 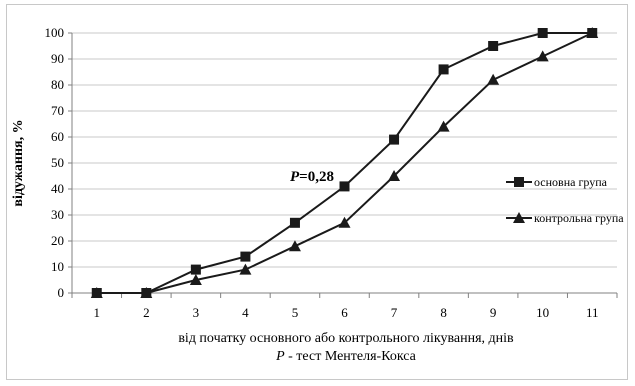 I want to click on y-tick-10: 10, so click(x=57, y=266).